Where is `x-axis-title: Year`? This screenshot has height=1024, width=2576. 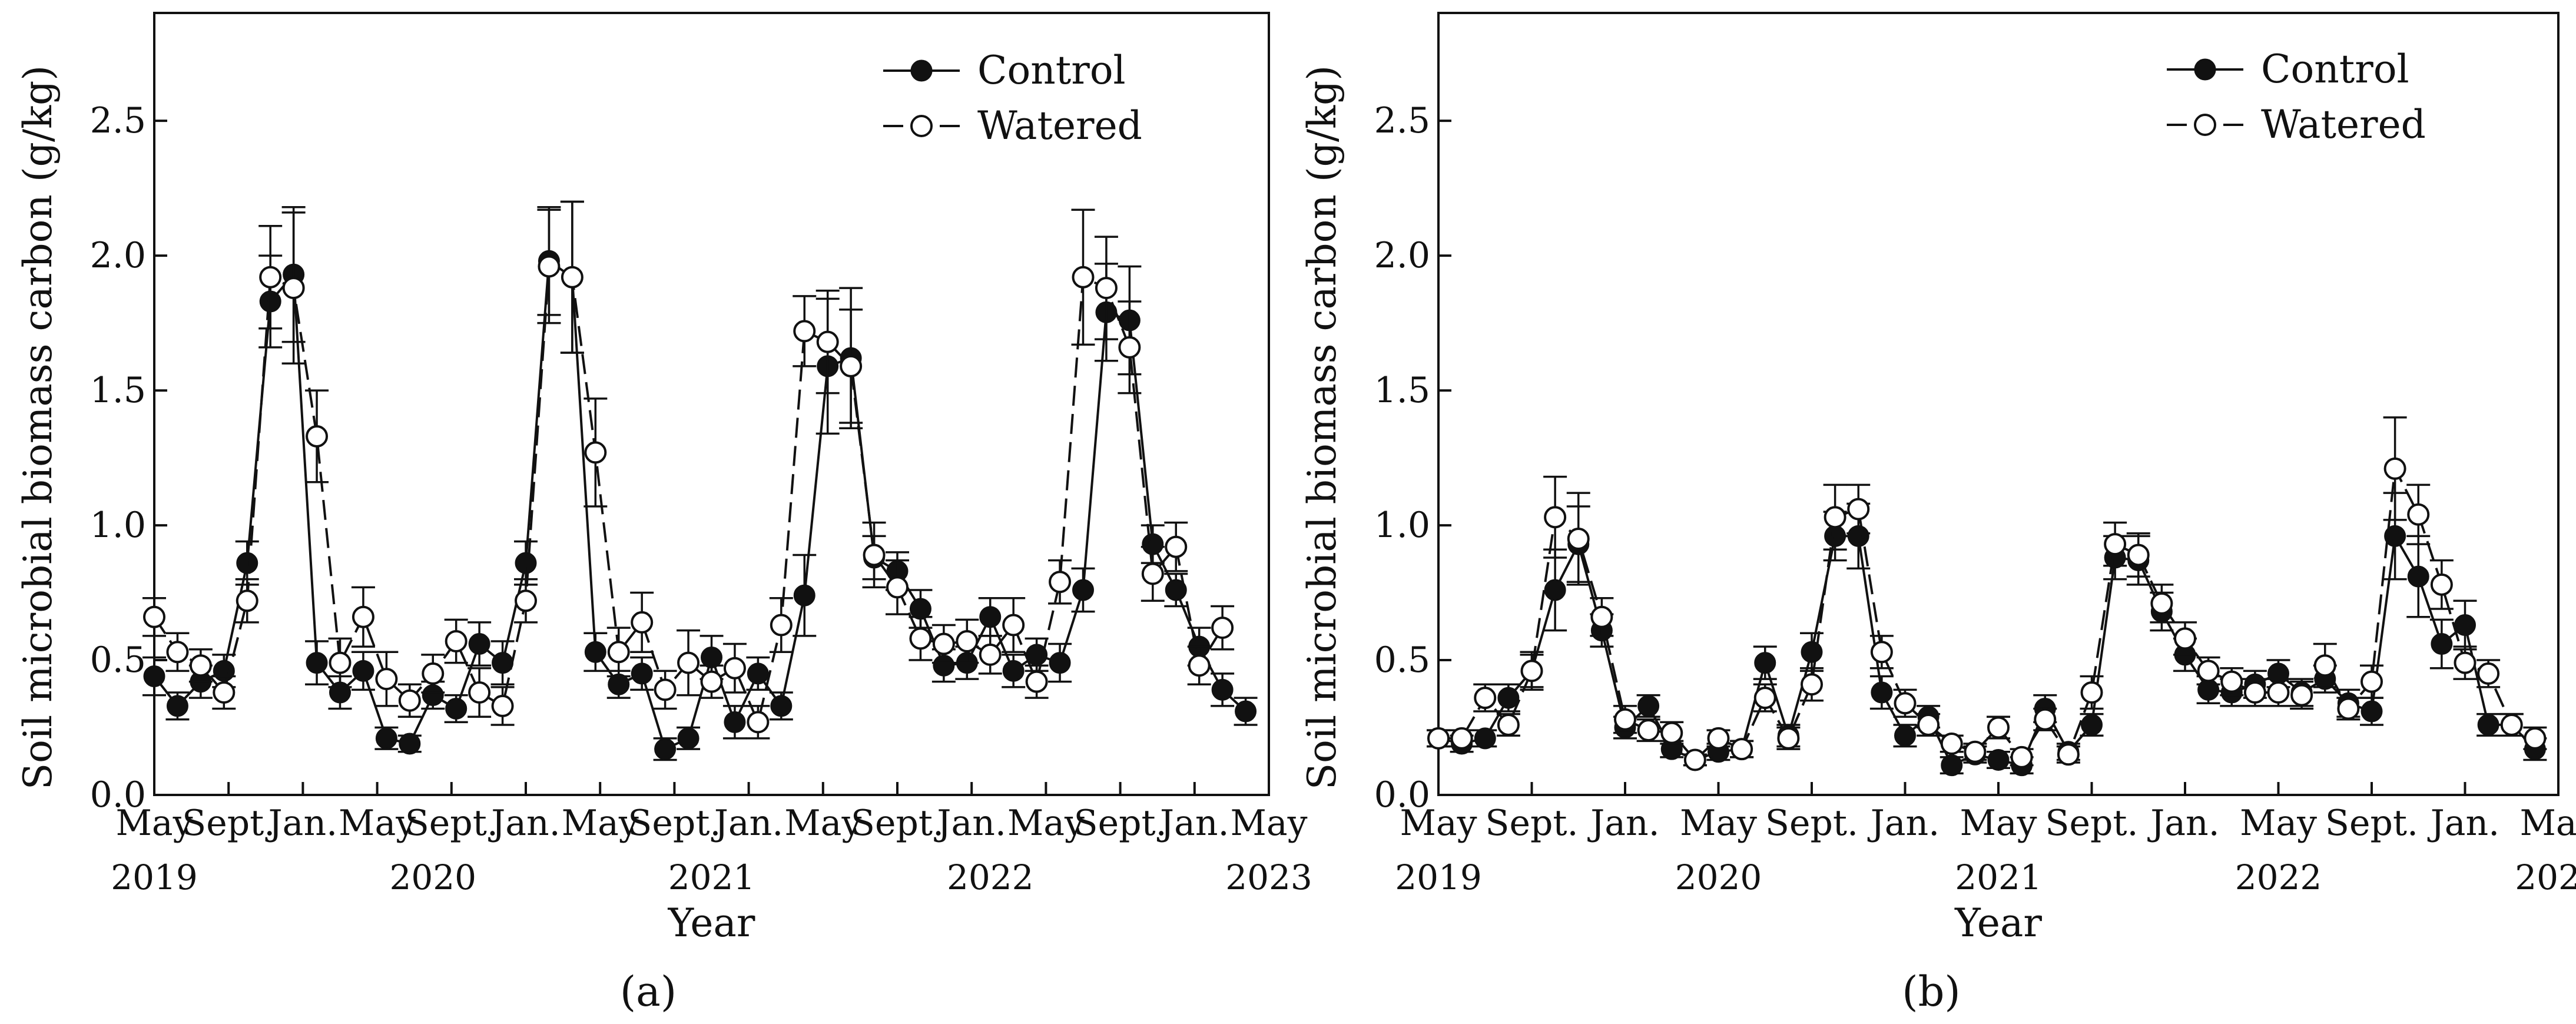
x-axis-title: Year is located at coordinates (711, 923).